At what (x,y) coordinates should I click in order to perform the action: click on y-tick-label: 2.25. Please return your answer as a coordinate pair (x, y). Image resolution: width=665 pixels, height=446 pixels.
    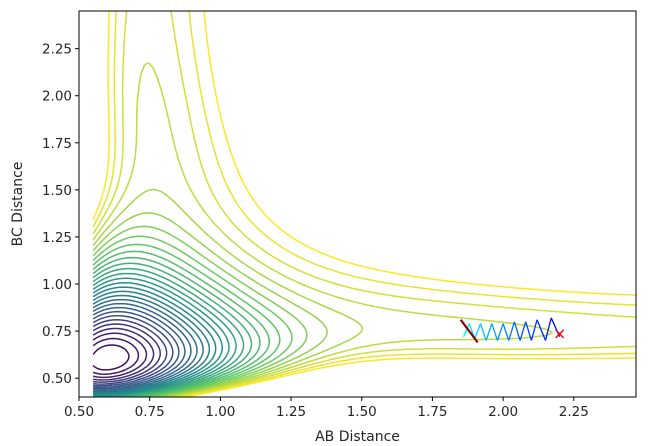
    Looking at the image, I should click on (57, 50).